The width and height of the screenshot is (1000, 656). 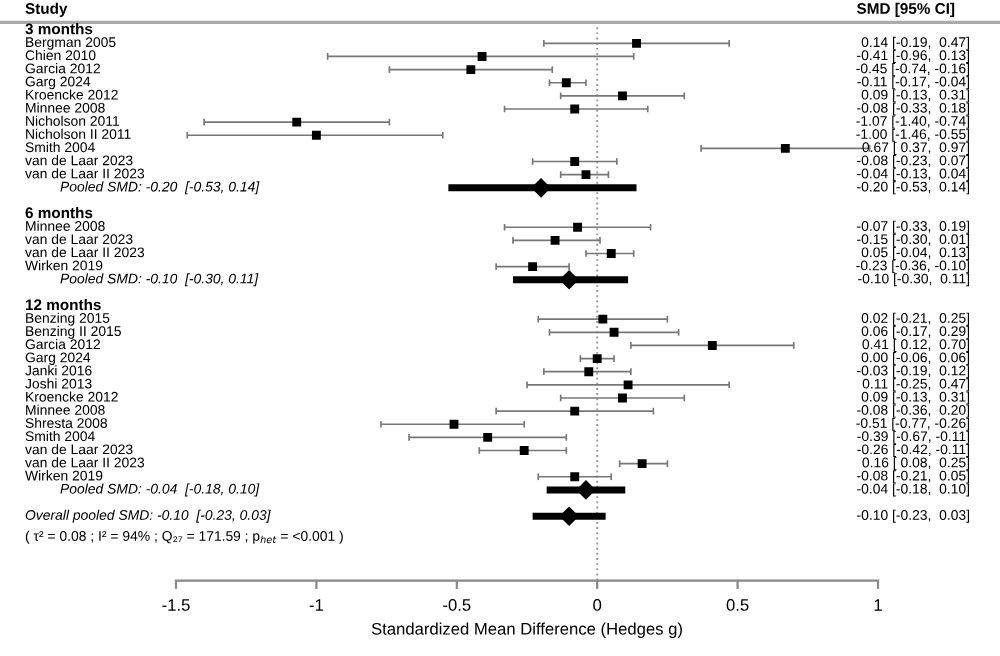 I want to click on x-tick-label: 0, so click(x=597, y=605).